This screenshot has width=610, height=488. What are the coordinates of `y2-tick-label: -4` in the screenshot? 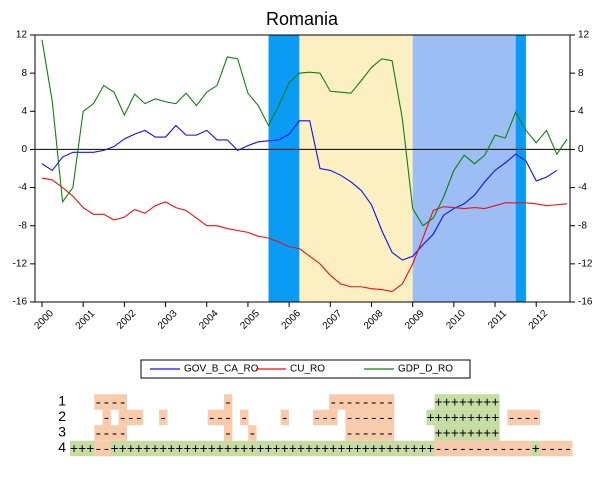 It's located at (582, 187).